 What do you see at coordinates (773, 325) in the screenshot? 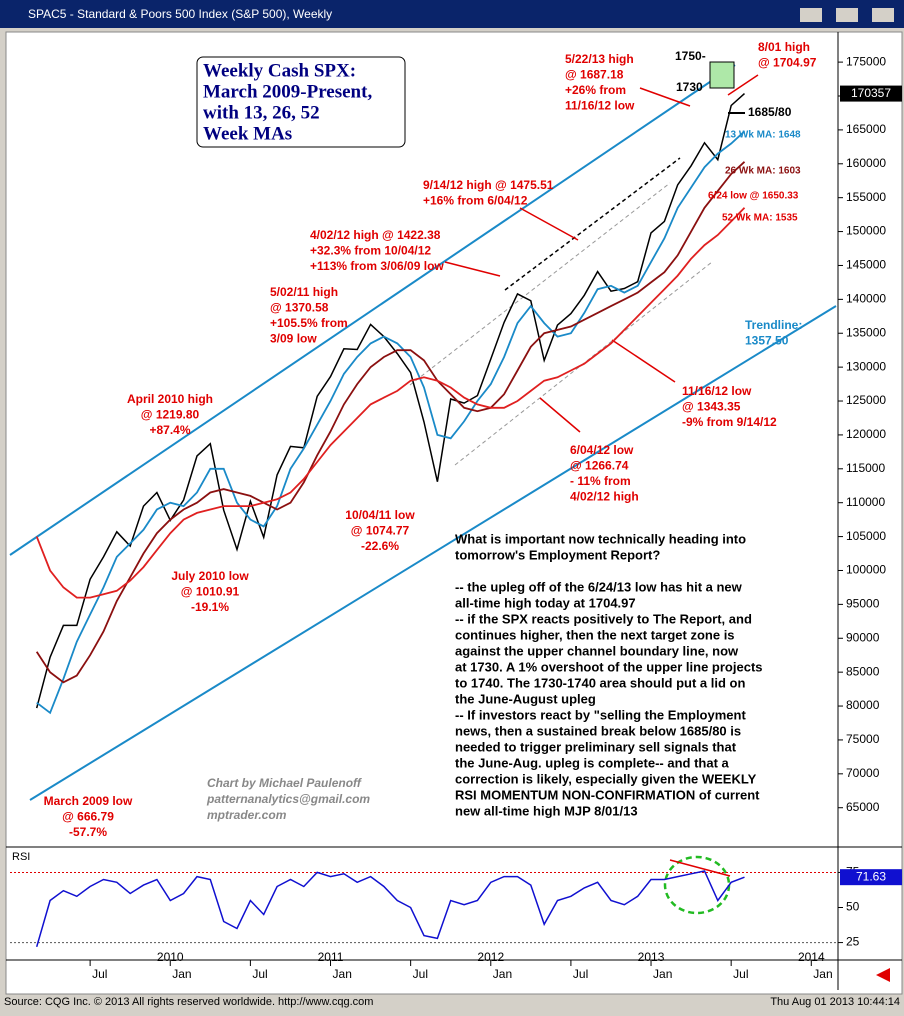
I see `annotation: Trendline:` at bounding box center [773, 325].